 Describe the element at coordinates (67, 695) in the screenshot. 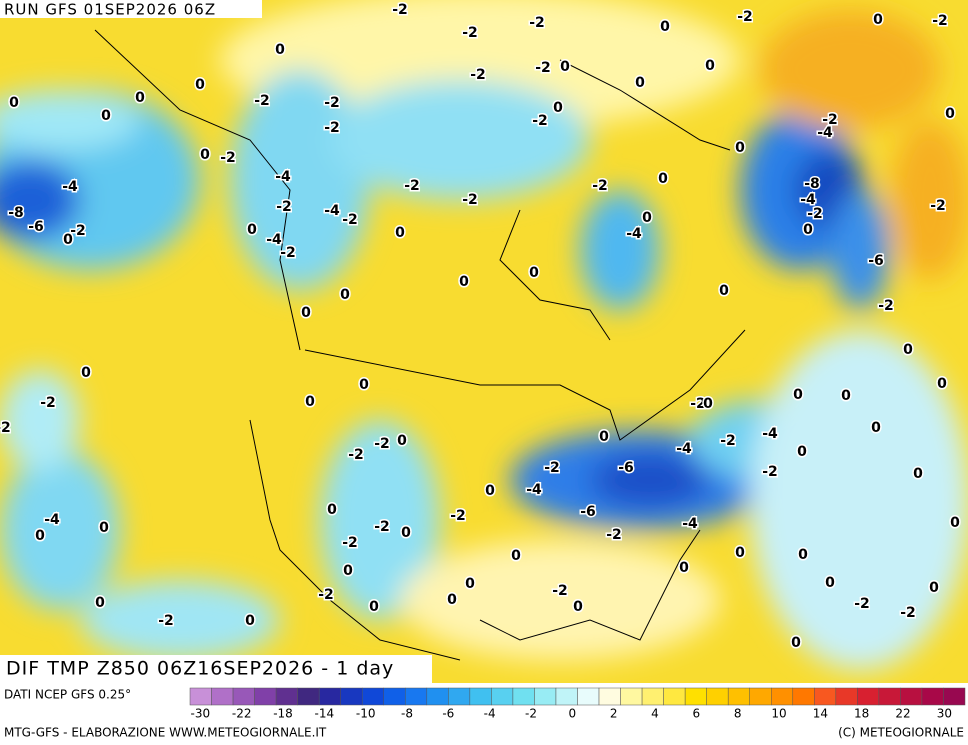

I see `source-label: DATI NCEP GFS 0.25°` at that location.